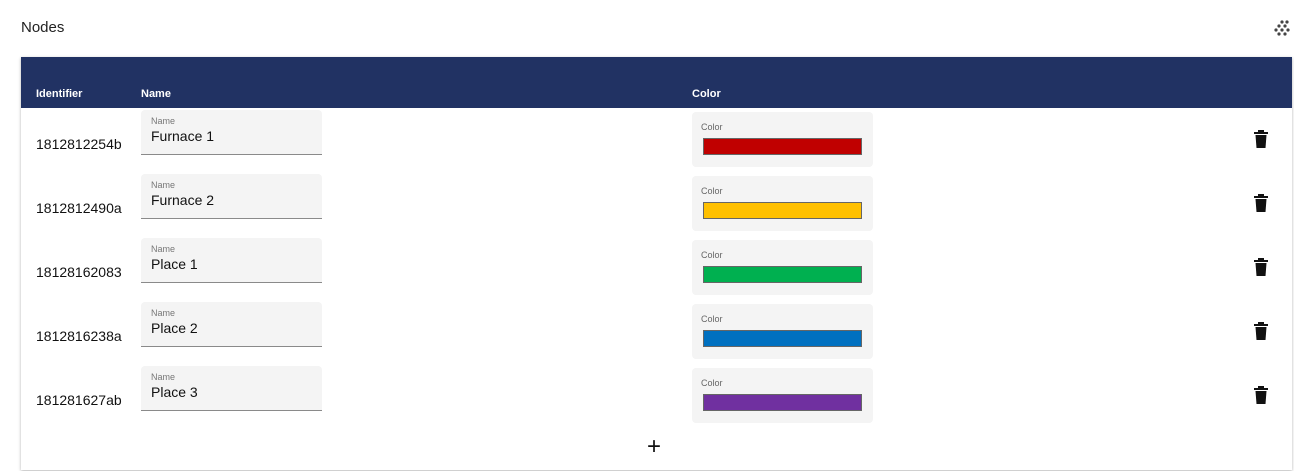 The width and height of the screenshot is (1294, 471). I want to click on table-row: 181281627ab Name Place 3 Color, so click(656, 399).